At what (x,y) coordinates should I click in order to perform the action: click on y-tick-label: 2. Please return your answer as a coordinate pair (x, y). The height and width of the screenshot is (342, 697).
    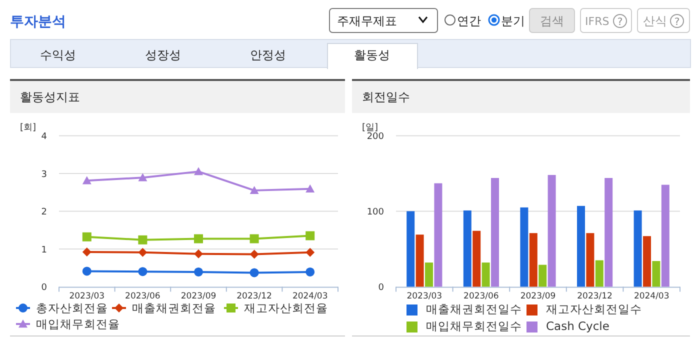
    Looking at the image, I should click on (44, 213).